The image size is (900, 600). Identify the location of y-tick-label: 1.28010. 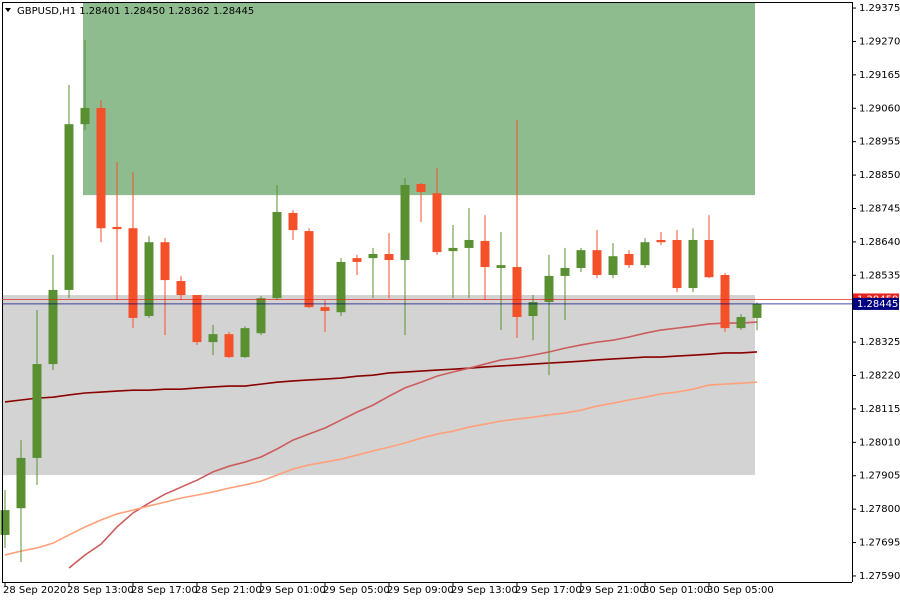
(879, 442).